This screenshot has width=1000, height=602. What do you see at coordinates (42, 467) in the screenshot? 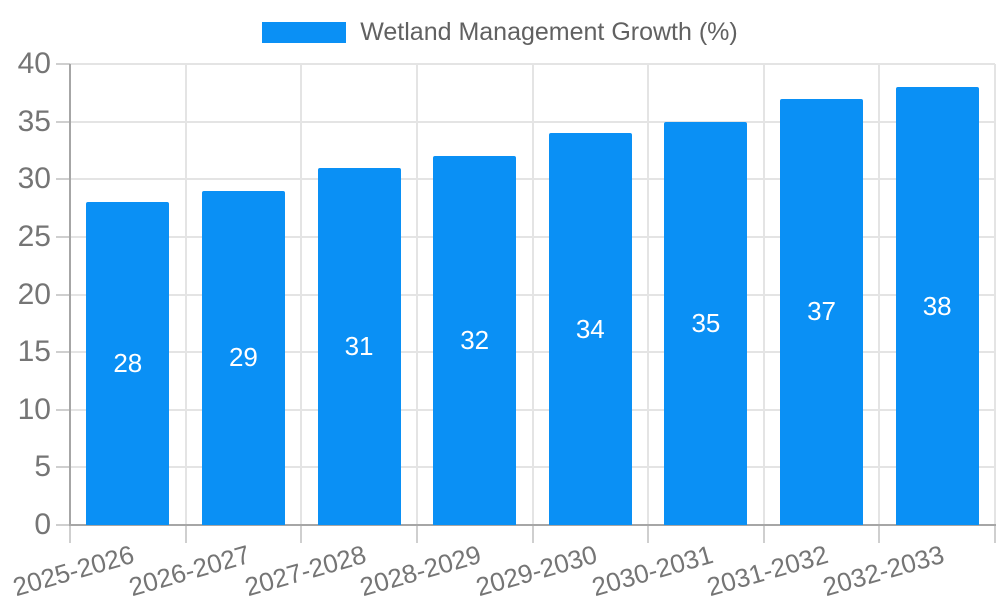
I see `y-tick-label: 5` at bounding box center [42, 467].